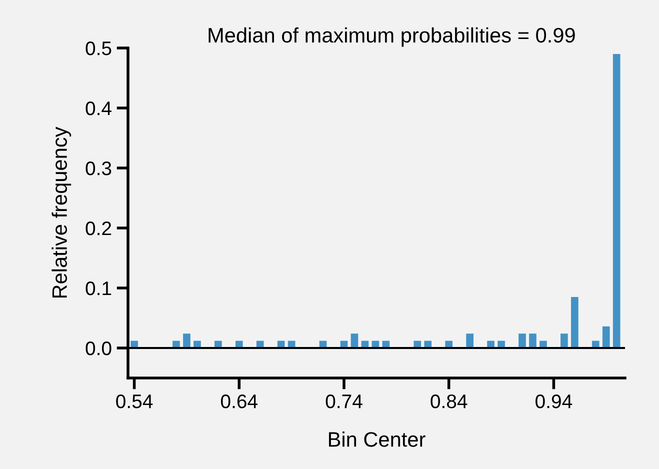 The width and height of the screenshot is (659, 469). What do you see at coordinates (344, 401) in the screenshot?
I see `x-tick-label: 0.74` at bounding box center [344, 401].